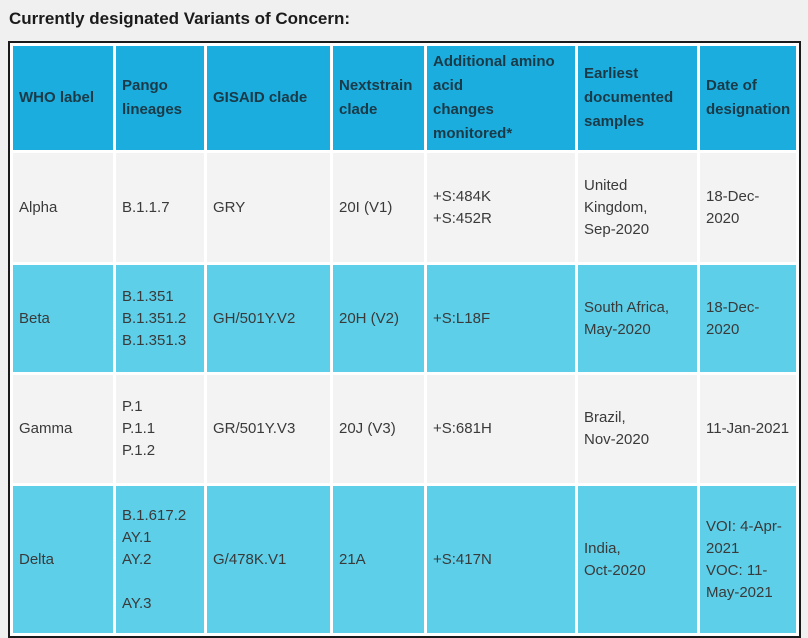 The height and width of the screenshot is (638, 808). I want to click on column-header-amino-acid-changes: Additional amino acid changes monitored*, so click(501, 98).